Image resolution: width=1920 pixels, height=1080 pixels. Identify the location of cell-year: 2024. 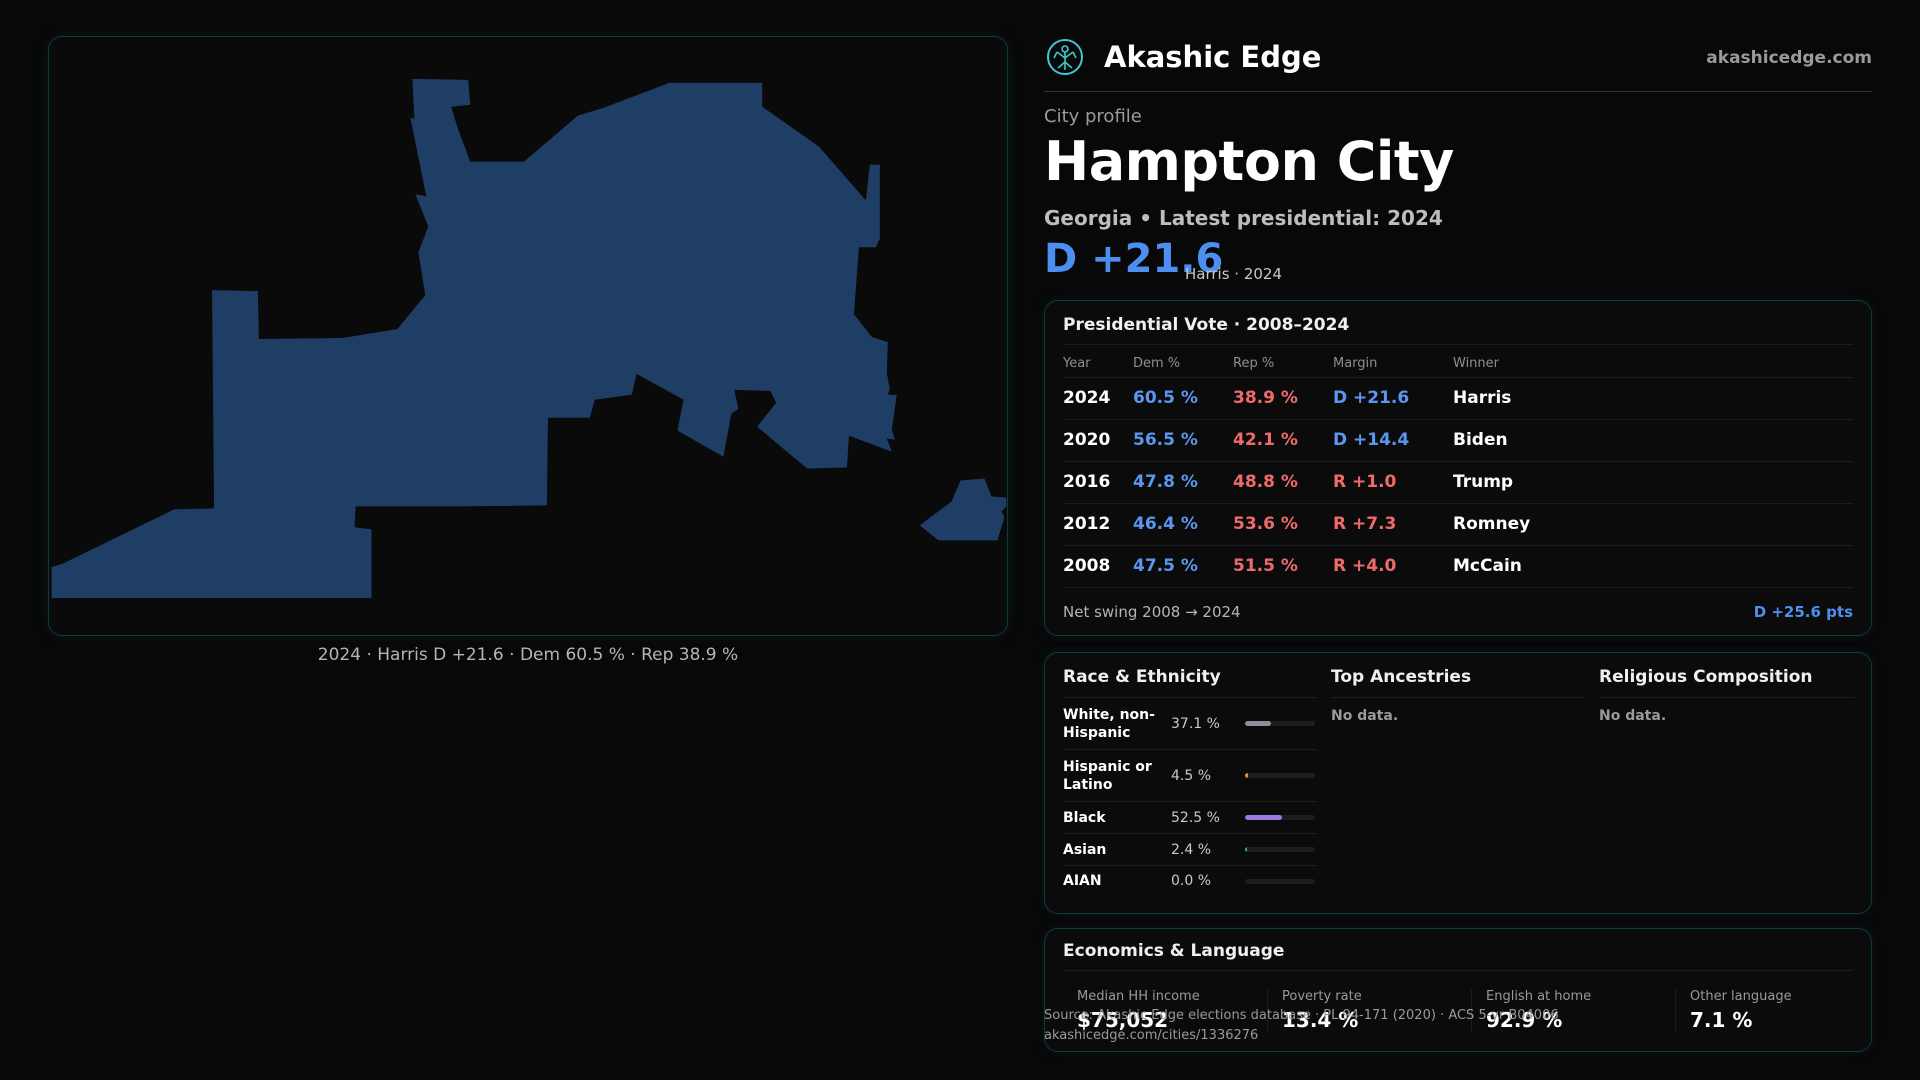
(1098, 398).